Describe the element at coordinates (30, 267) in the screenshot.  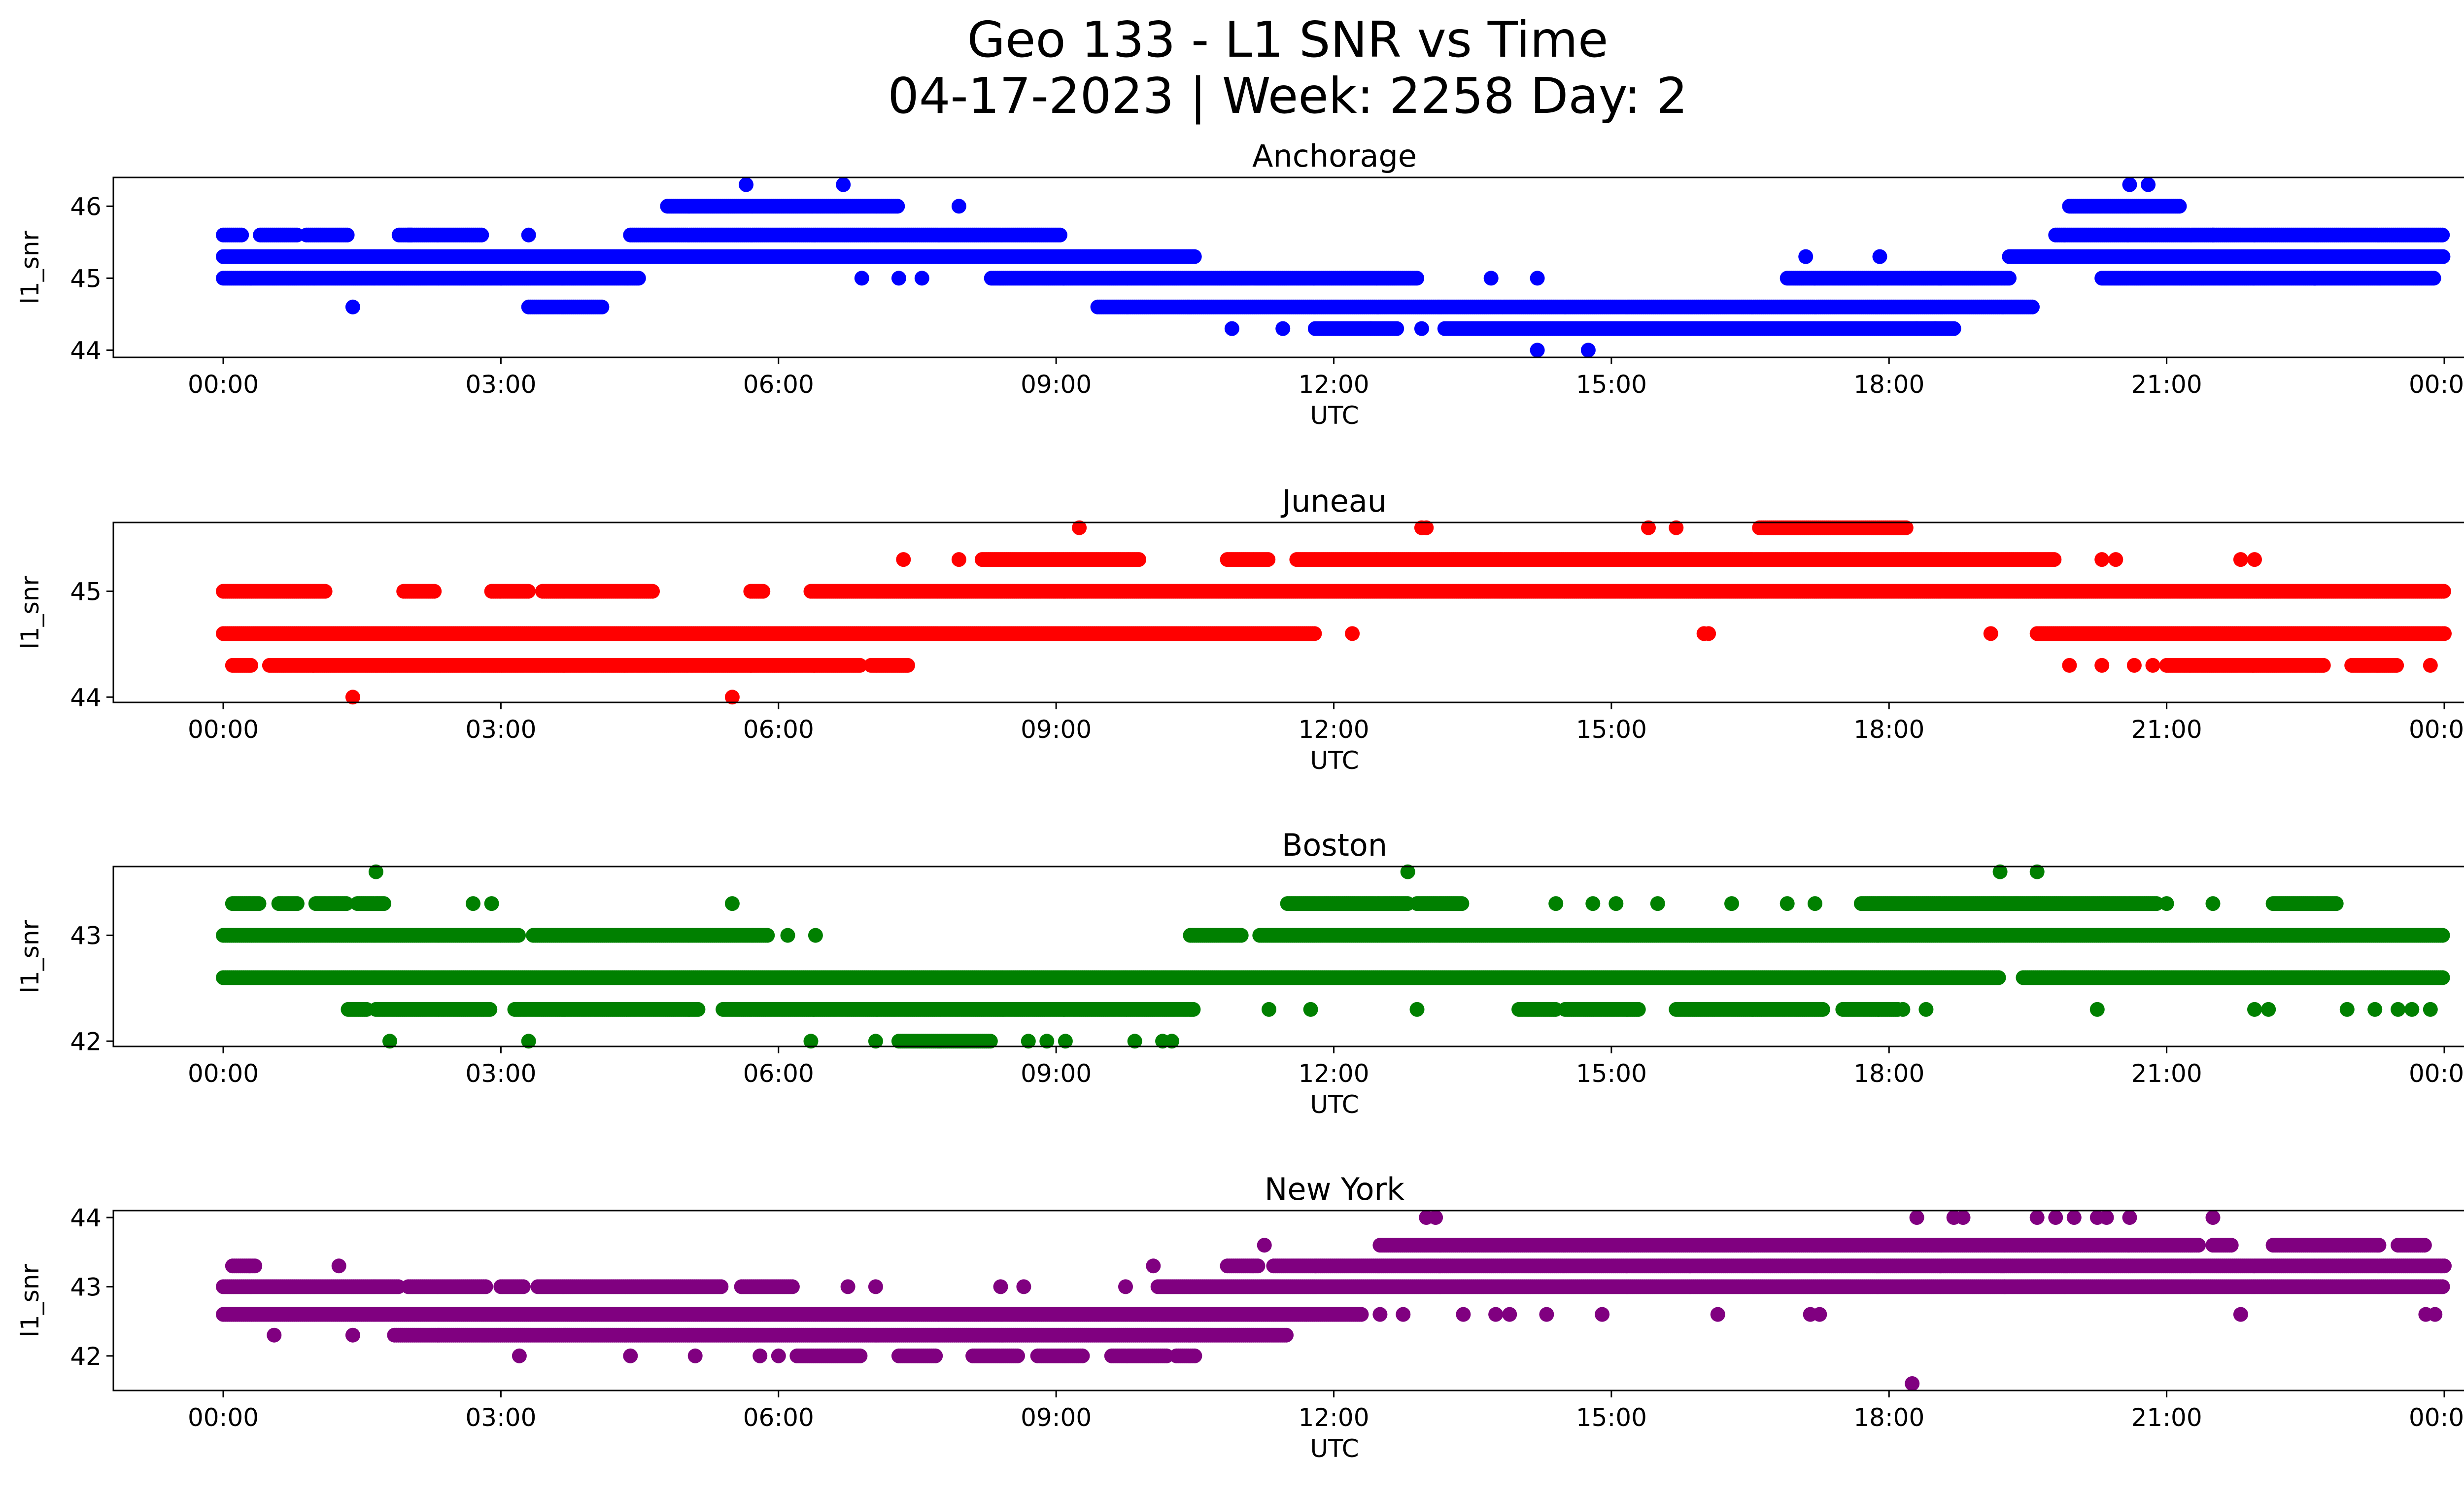
I see `y-axis-label: l1_snr` at that location.